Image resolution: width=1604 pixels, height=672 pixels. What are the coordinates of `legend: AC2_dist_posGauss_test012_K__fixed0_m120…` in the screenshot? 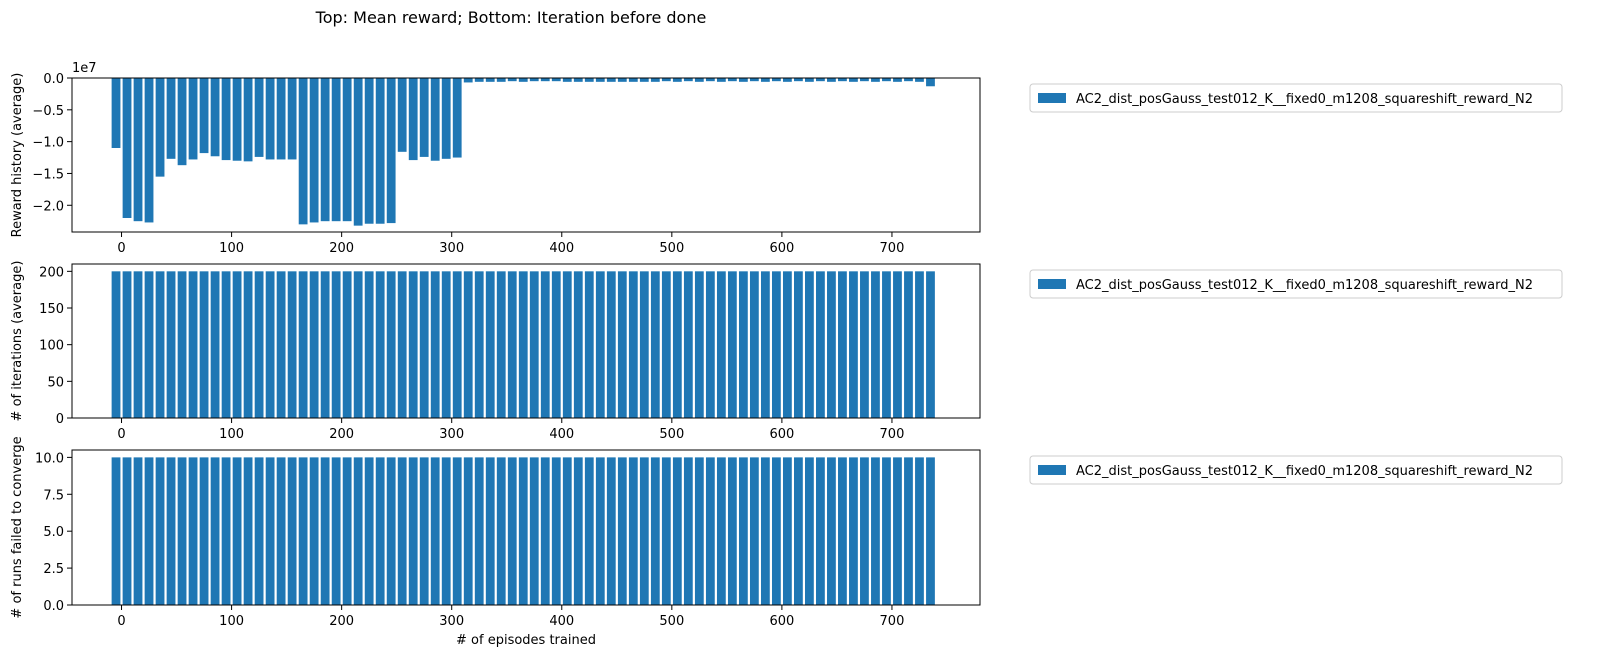 It's located at (1296, 284).